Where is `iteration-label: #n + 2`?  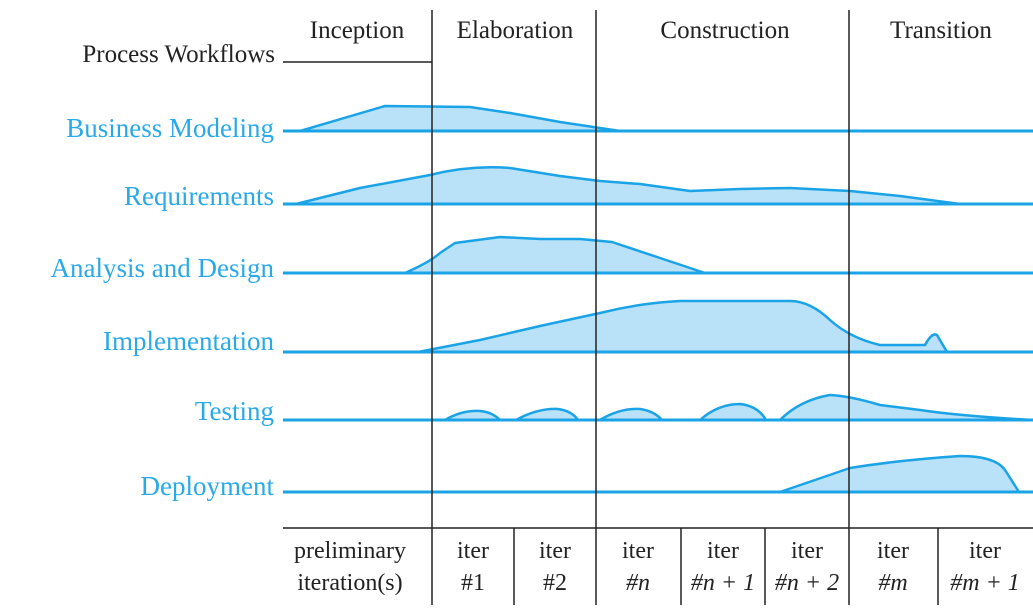
iteration-label: #n + 2 is located at coordinates (807, 583).